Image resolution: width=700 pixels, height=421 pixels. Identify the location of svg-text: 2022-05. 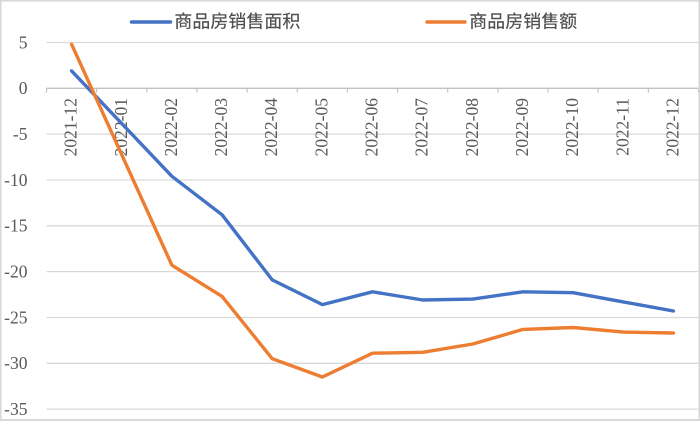
(321, 127).